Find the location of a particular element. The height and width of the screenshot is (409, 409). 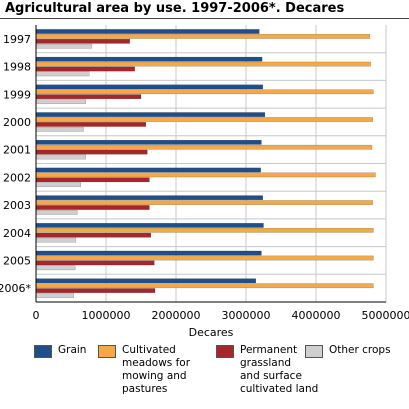

y-tick-label: 2001 is located at coordinates (17, 150).